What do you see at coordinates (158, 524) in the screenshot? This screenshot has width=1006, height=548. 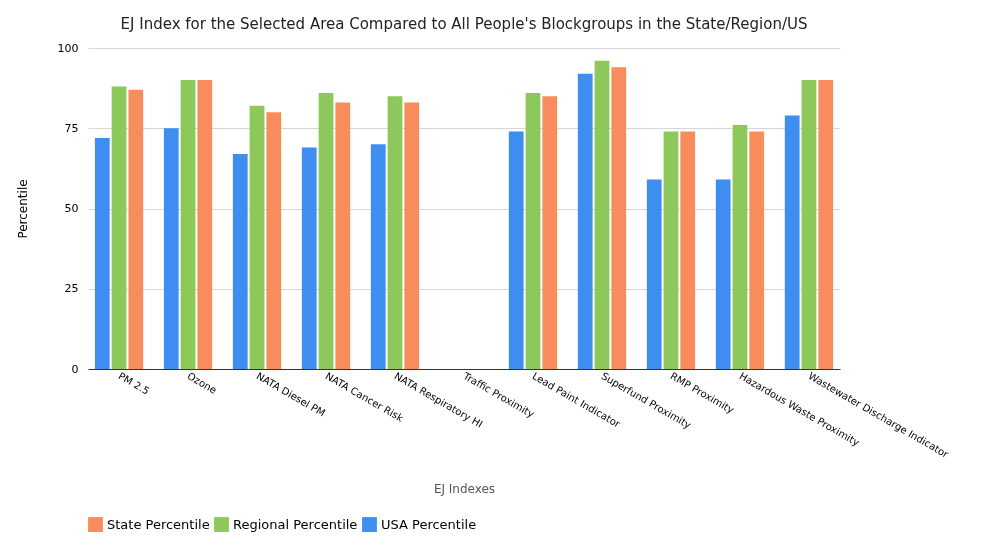 I see `legend-label: State Percentile` at bounding box center [158, 524].